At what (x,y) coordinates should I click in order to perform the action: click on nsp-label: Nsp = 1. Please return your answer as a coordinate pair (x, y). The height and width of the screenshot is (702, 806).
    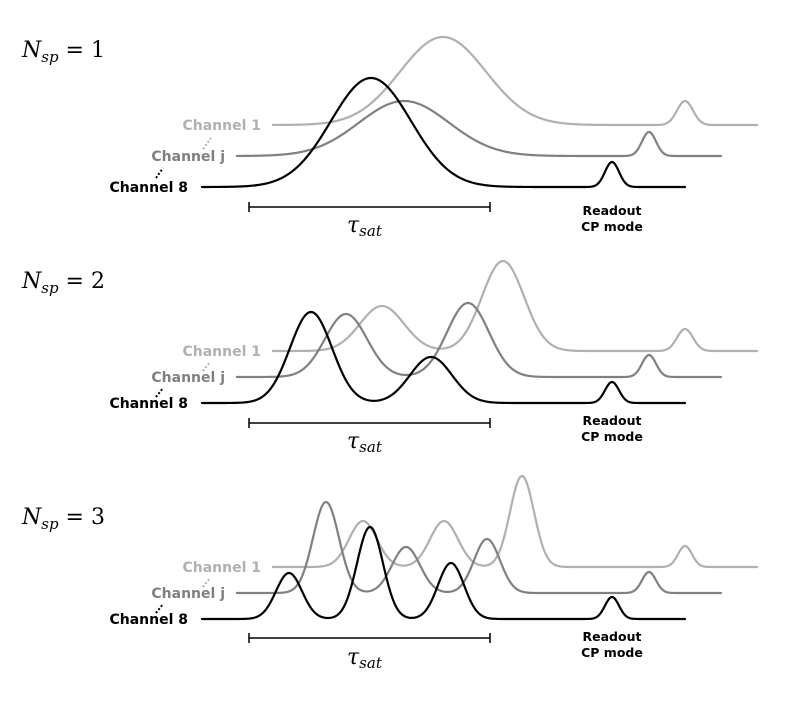
    Looking at the image, I should click on (63, 52).